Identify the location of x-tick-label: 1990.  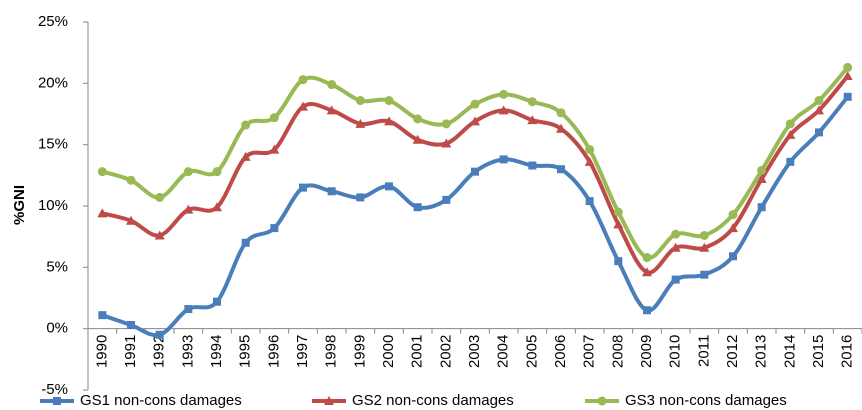
(101, 351).